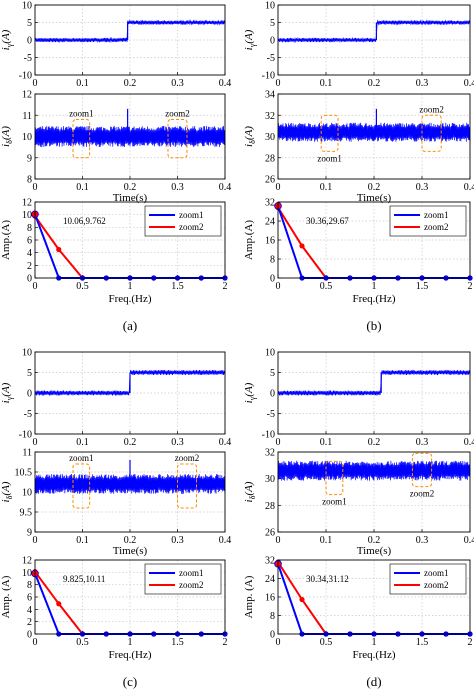 Image resolution: width=474 pixels, height=691 pixels. I want to click on fft-annotation: 10.06,9.762, so click(84, 221).